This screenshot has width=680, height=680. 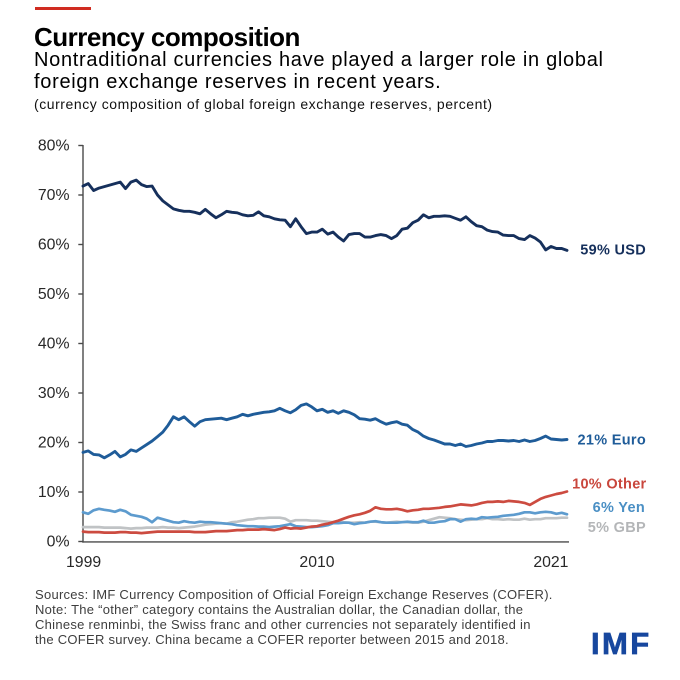 What do you see at coordinates (550, 562) in the screenshot?
I see `svg-text: 2021` at bounding box center [550, 562].